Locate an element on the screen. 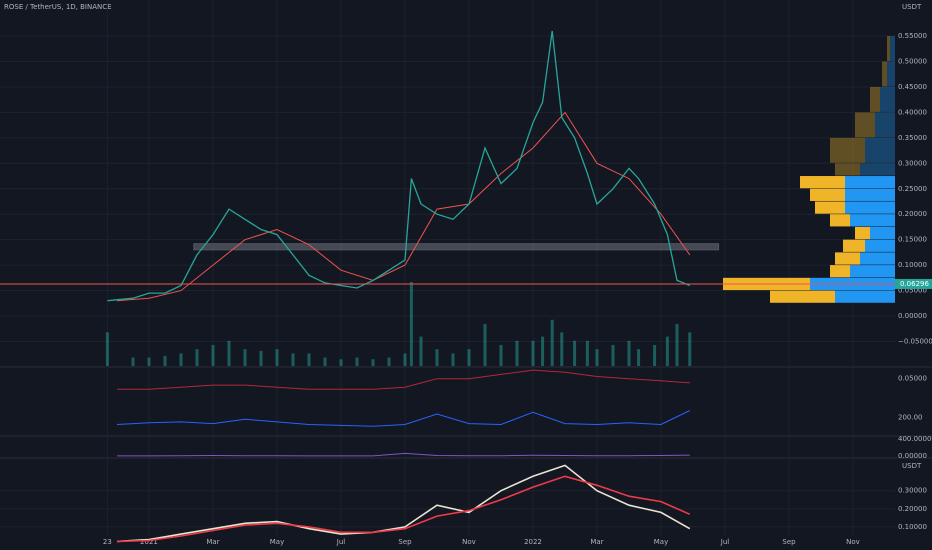 The height and width of the screenshot is (550, 932). y-tick-label: 200.00 is located at coordinates (910, 418).